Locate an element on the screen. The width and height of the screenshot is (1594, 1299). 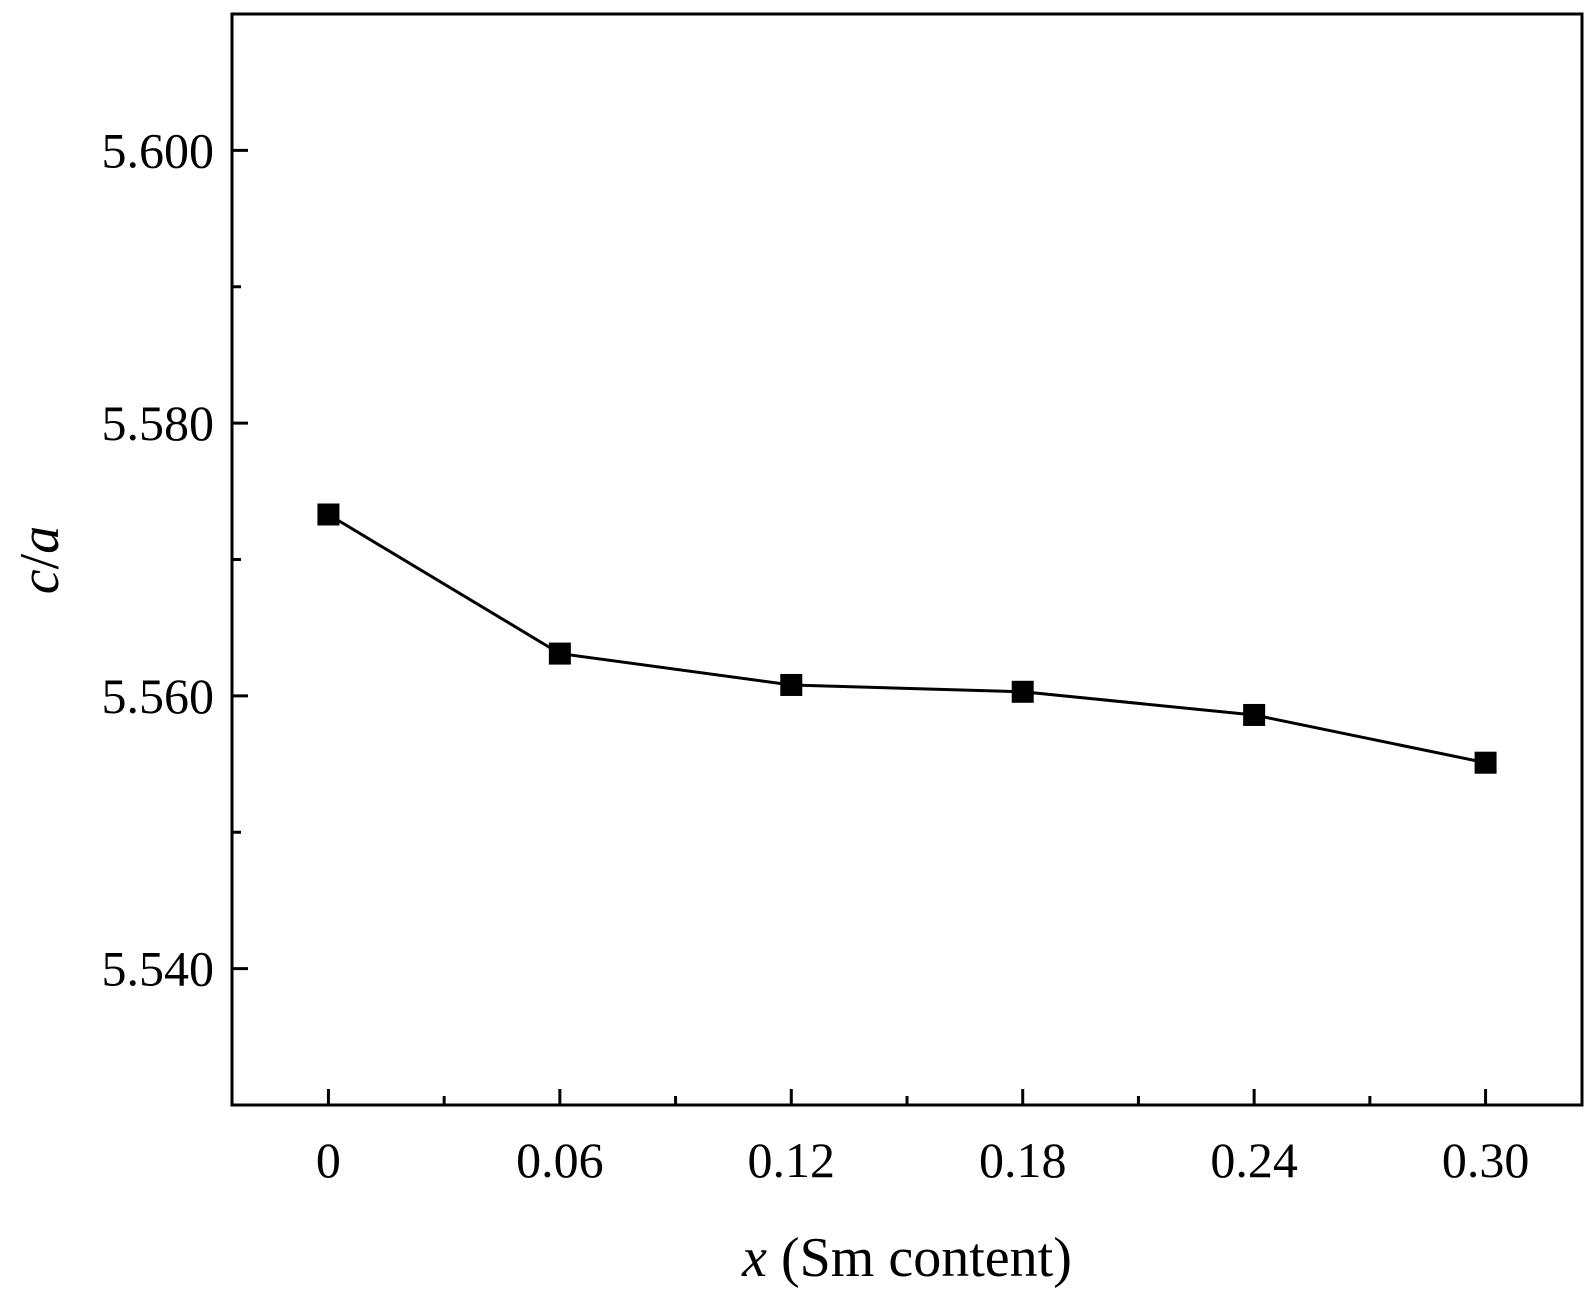
y-tick-label: 5.600 is located at coordinates (158, 150).